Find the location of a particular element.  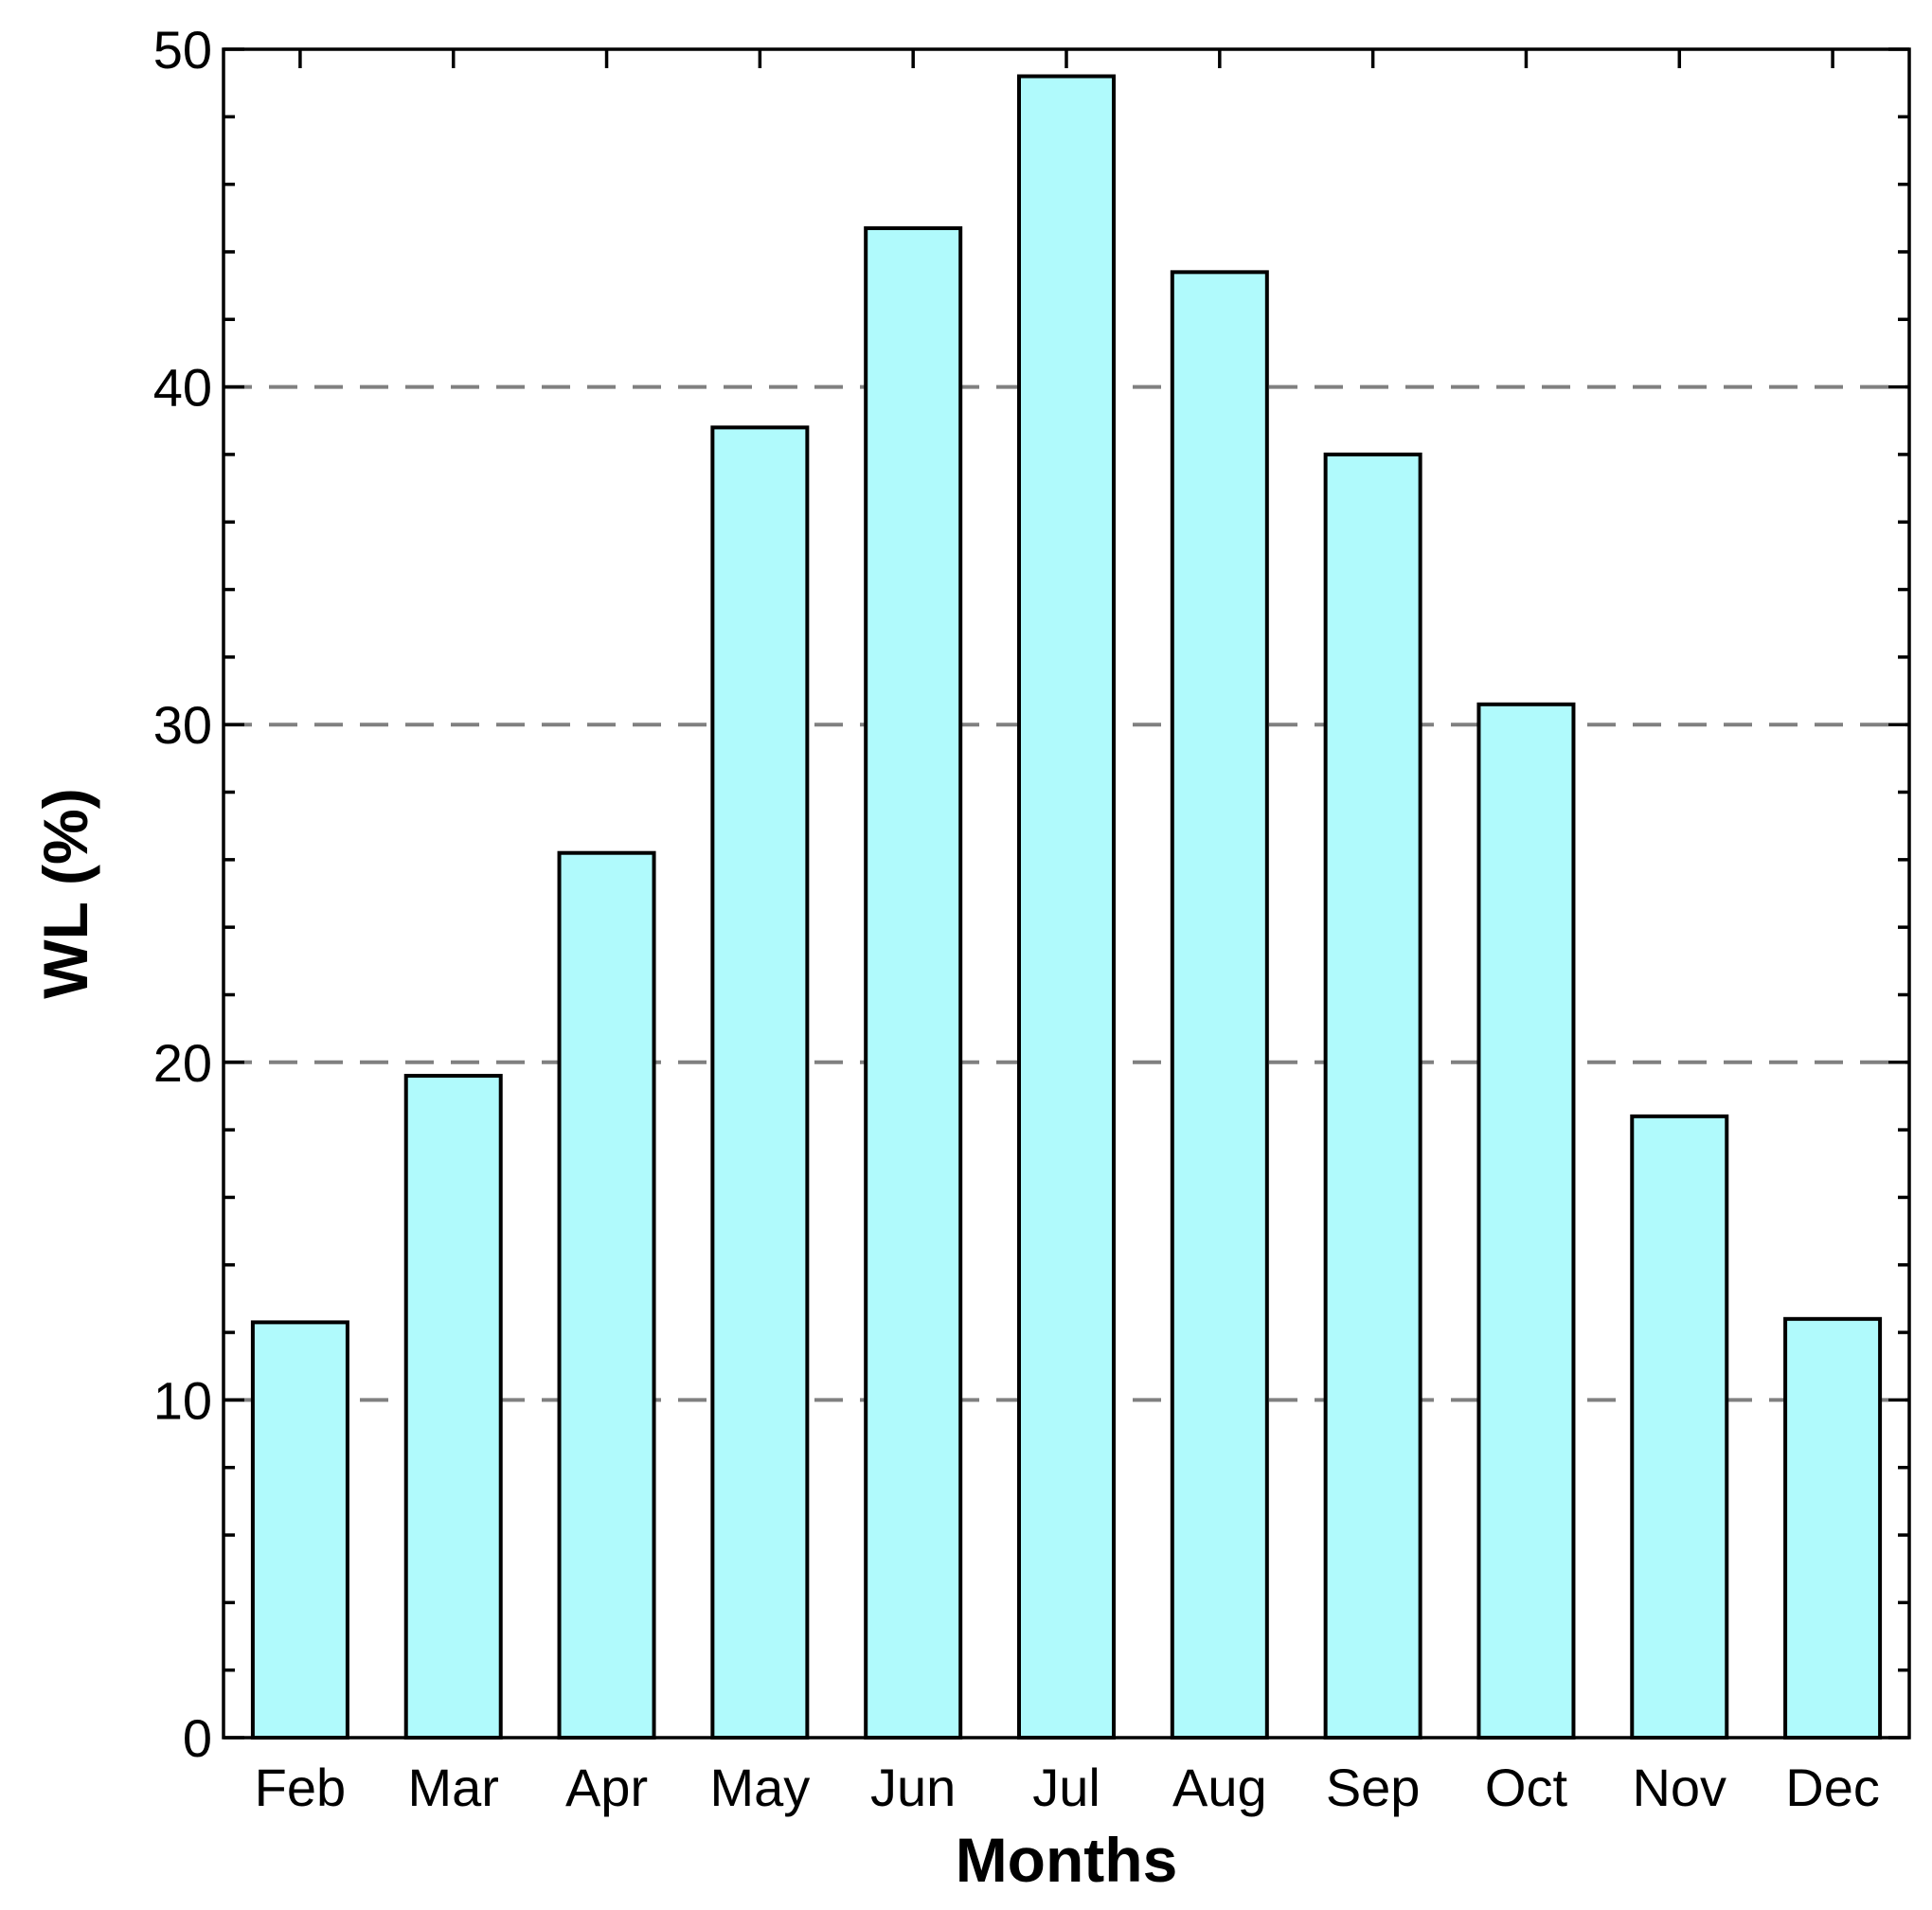

x-tick-label-apr: Apr is located at coordinates (606, 1788).